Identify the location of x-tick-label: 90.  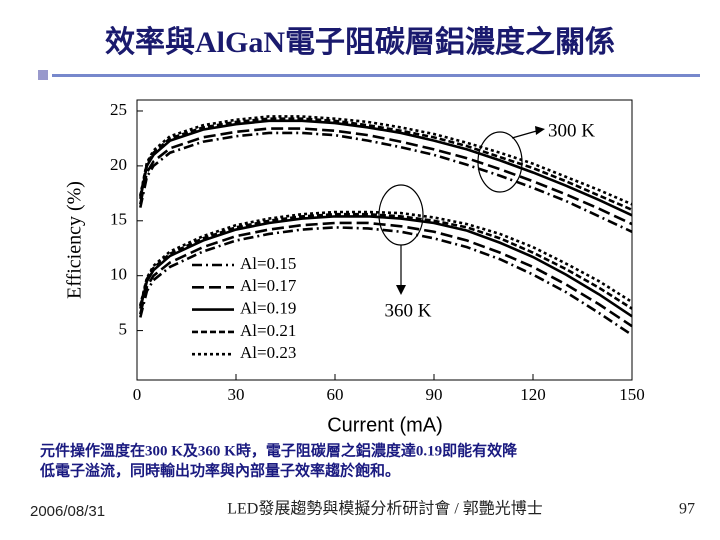
(434, 394).